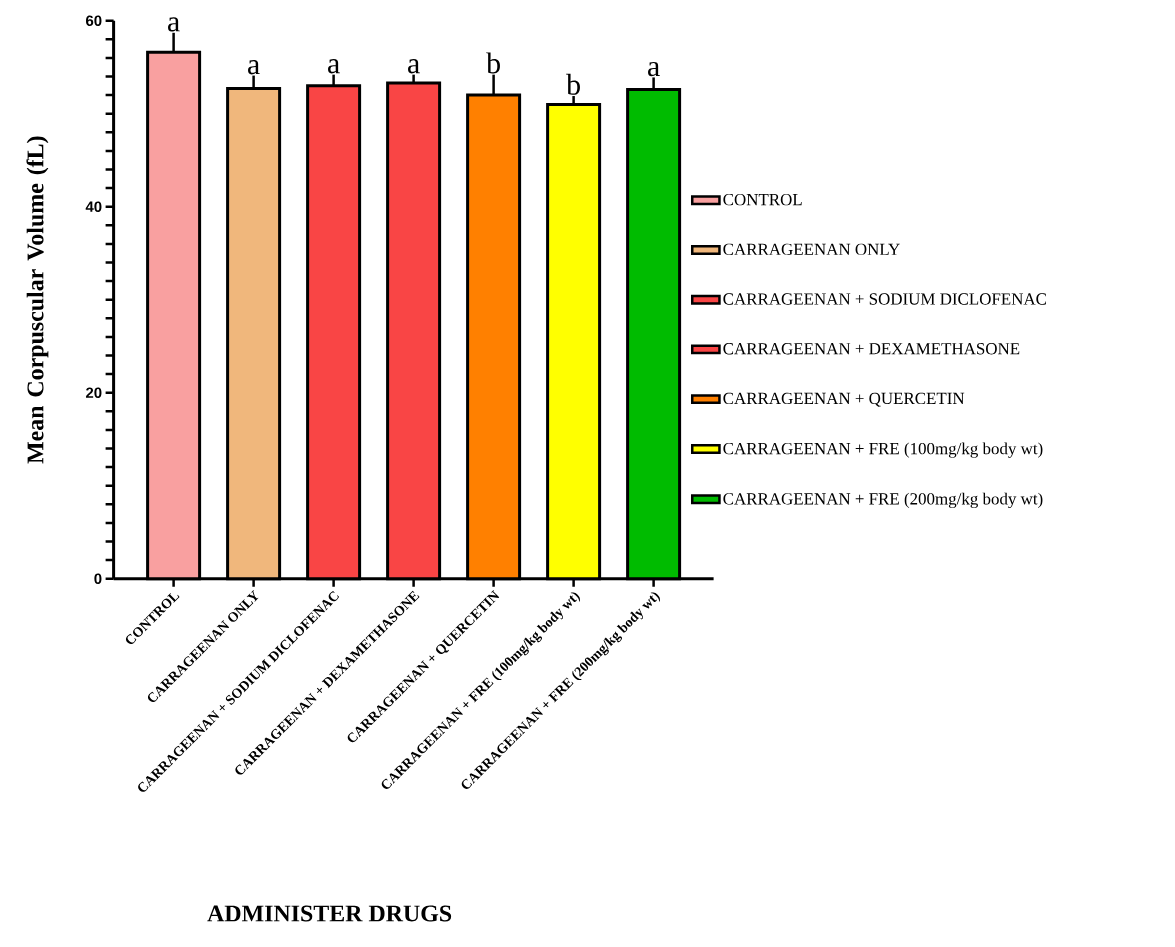 The image size is (1175, 947). I want to click on y-axis-title: Mean Corpuscular Volume (fL), so click(37, 300).